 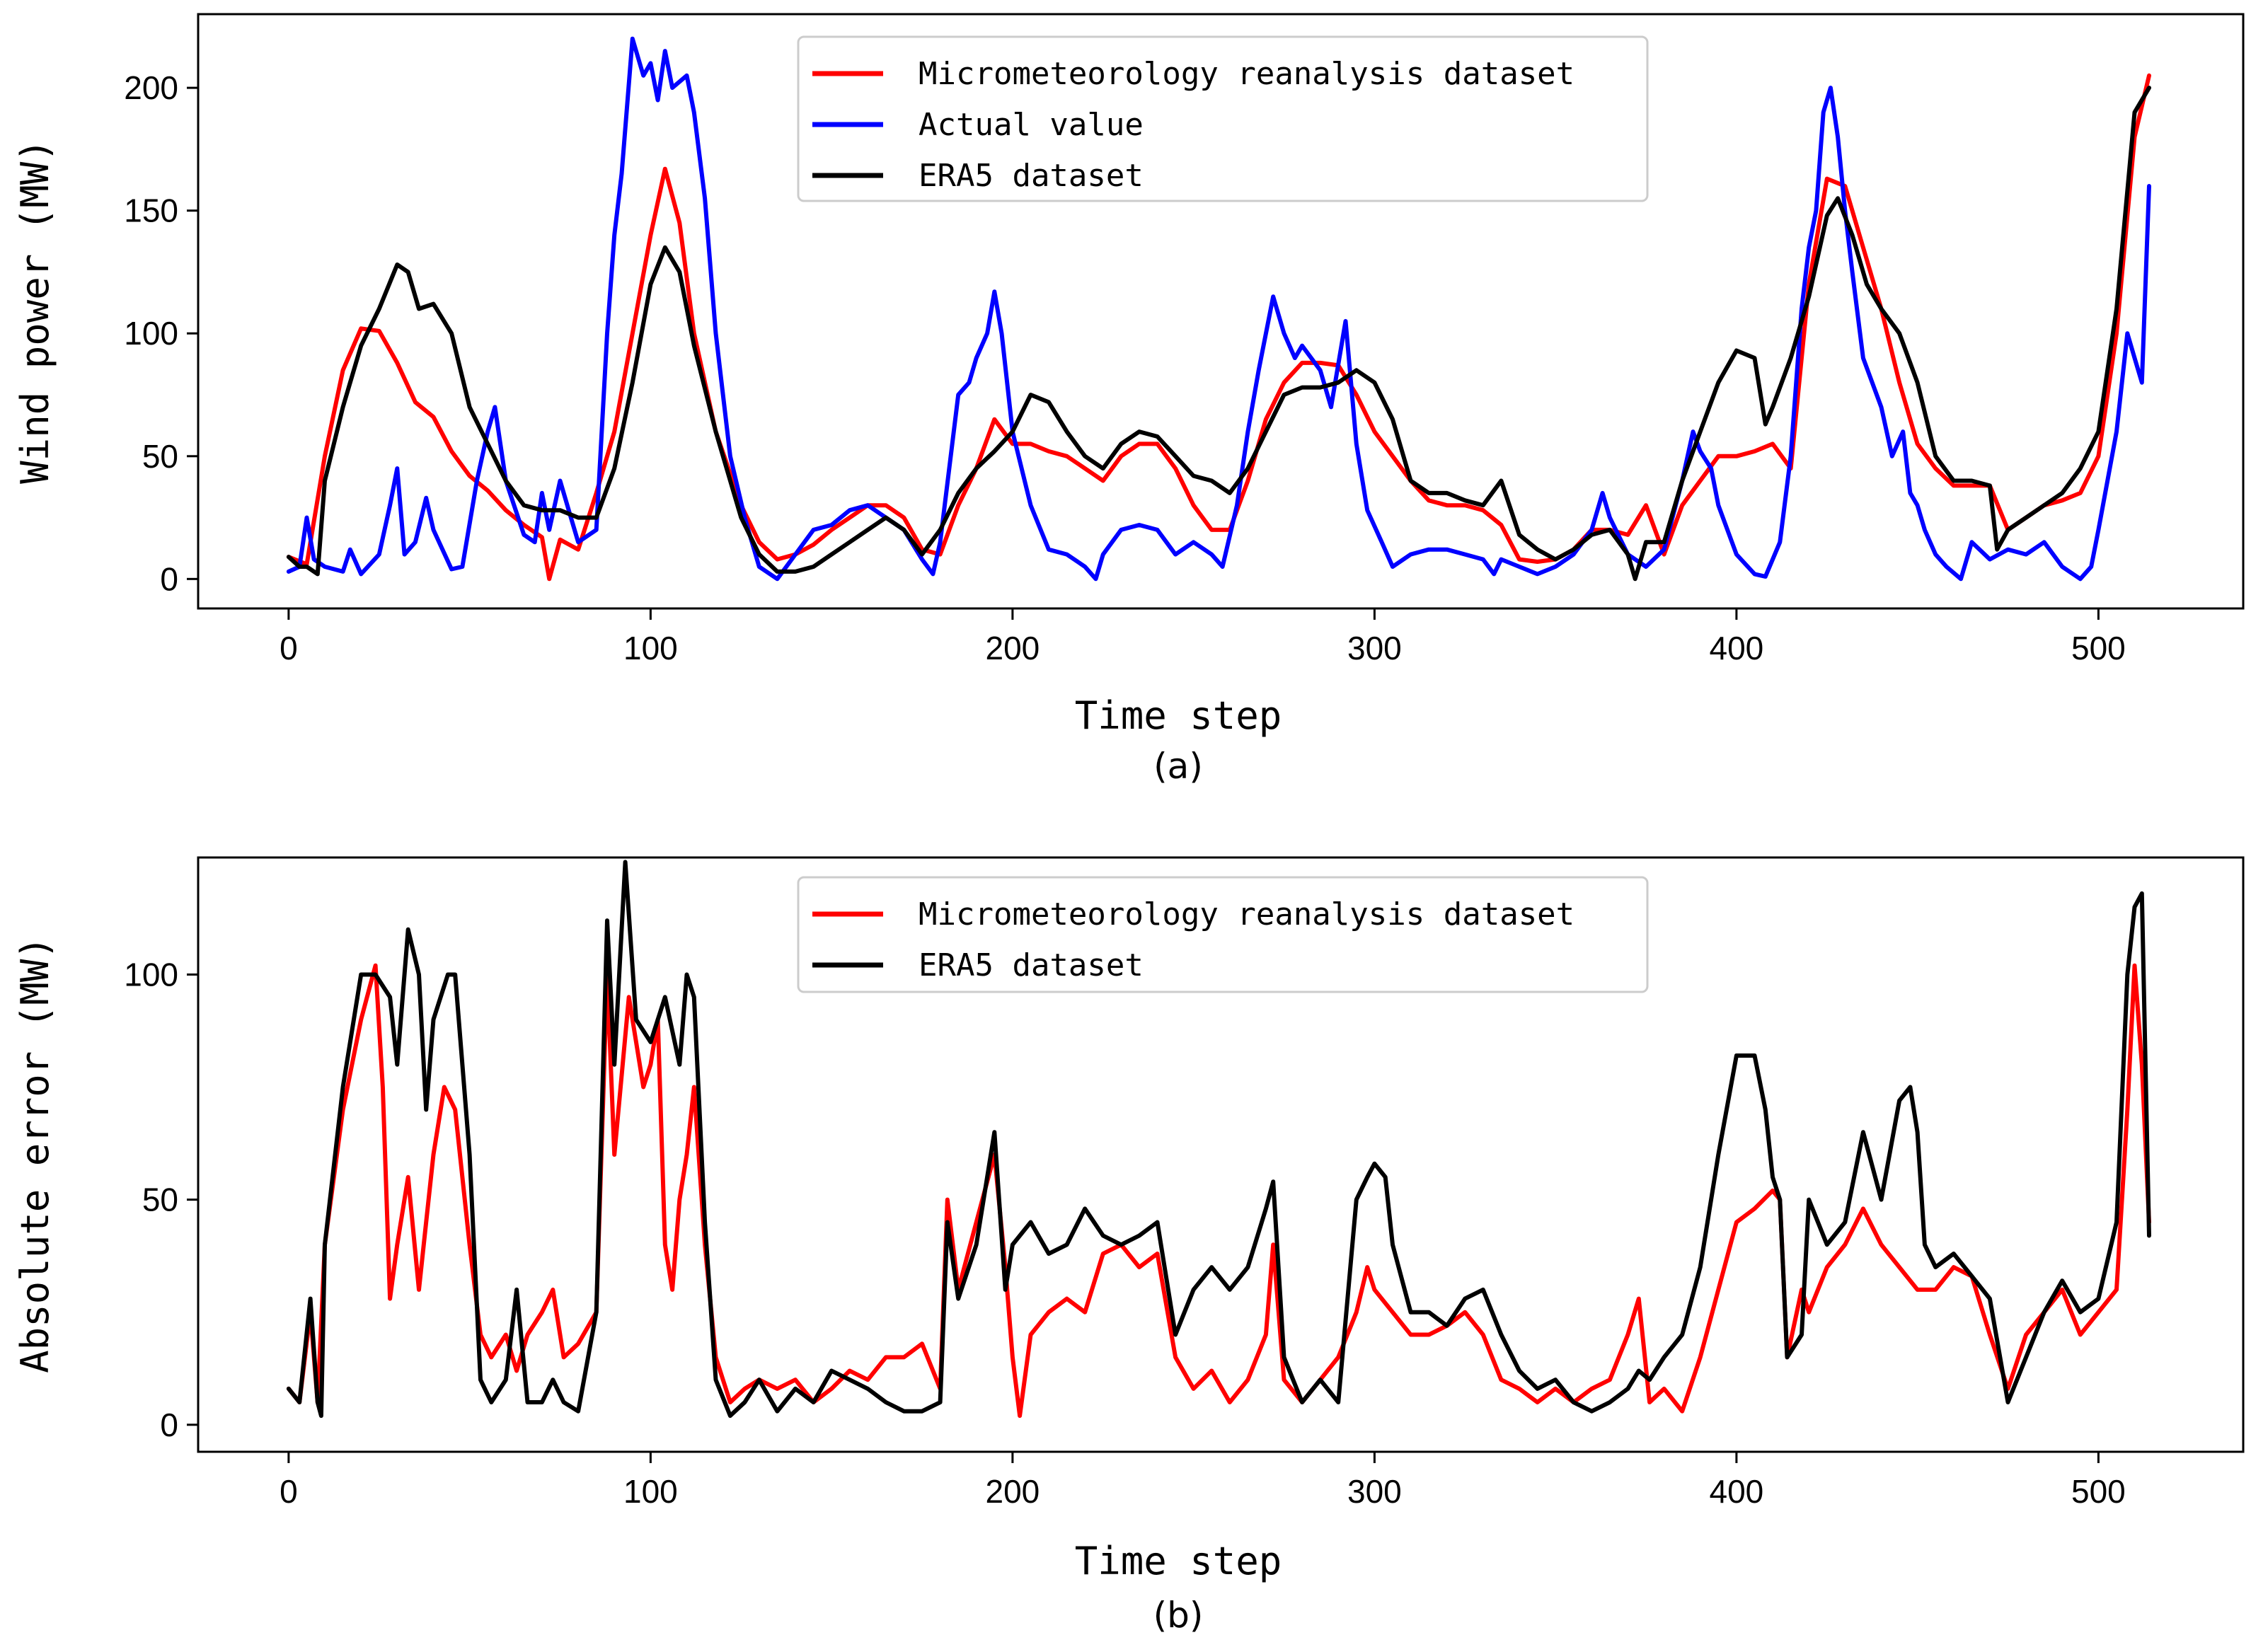 I want to click on y-tick-label: 150, so click(x=151, y=210).